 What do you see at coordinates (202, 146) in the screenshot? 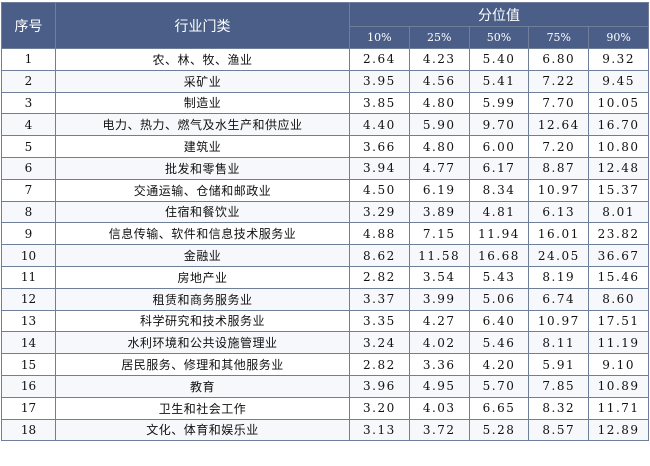
I see `row-industry: 建筑业` at bounding box center [202, 146].